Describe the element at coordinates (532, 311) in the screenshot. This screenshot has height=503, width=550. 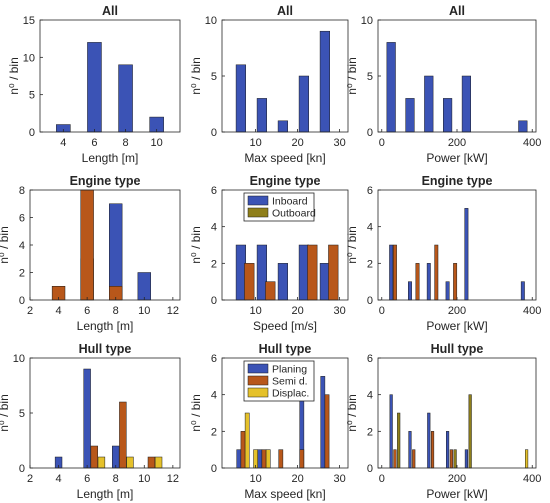
I see `x-tick-label: 400` at that location.